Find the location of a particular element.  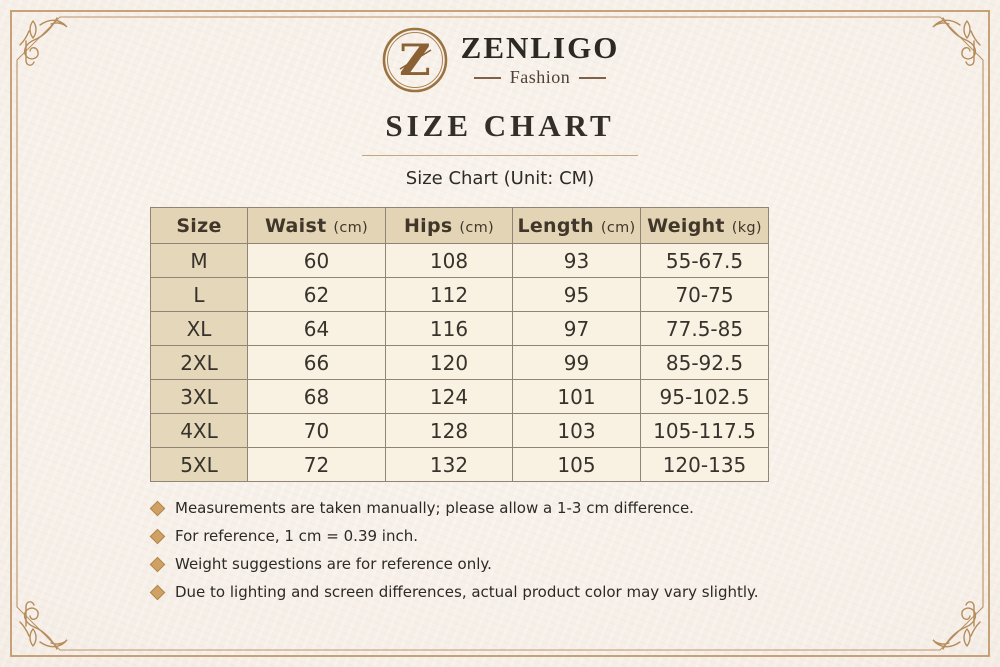

brand-name: ZENLIGO is located at coordinates (540, 47).